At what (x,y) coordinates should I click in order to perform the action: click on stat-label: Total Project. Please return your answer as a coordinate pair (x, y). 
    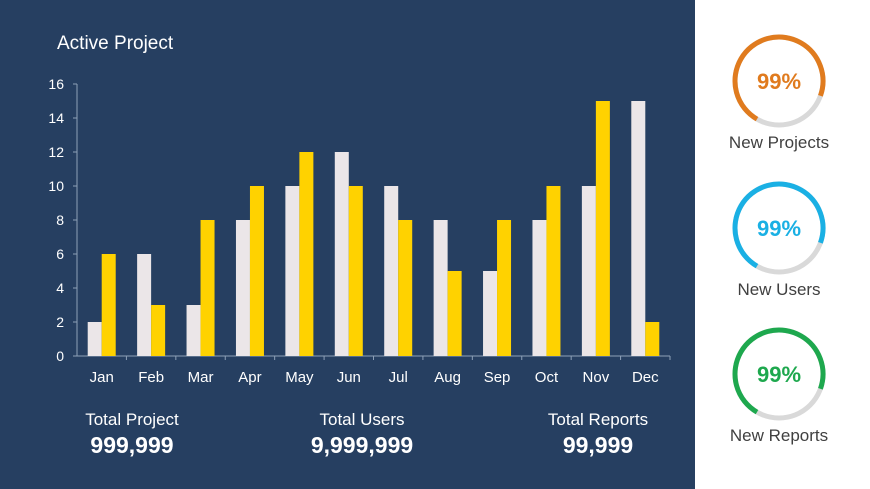
    Looking at the image, I should click on (132, 419).